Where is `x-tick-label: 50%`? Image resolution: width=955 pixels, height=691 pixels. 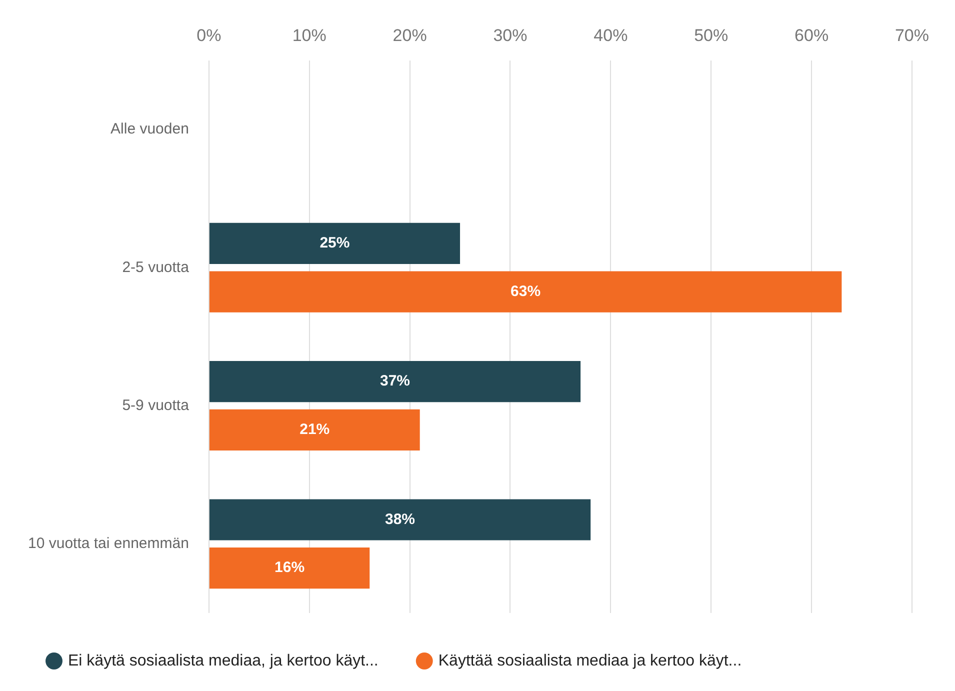
x-tick-label: 50% is located at coordinates (711, 35).